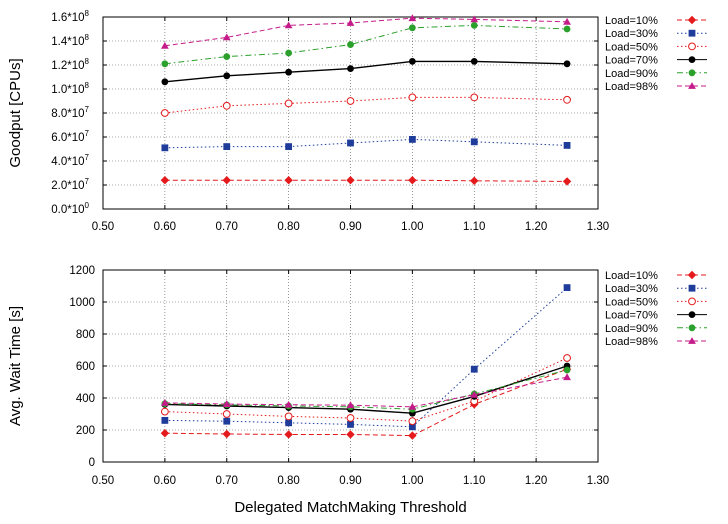 The height and width of the screenshot is (524, 728). Describe the element at coordinates (165, 227) in the screenshot. I see `x-tick-label: 0.60` at that location.